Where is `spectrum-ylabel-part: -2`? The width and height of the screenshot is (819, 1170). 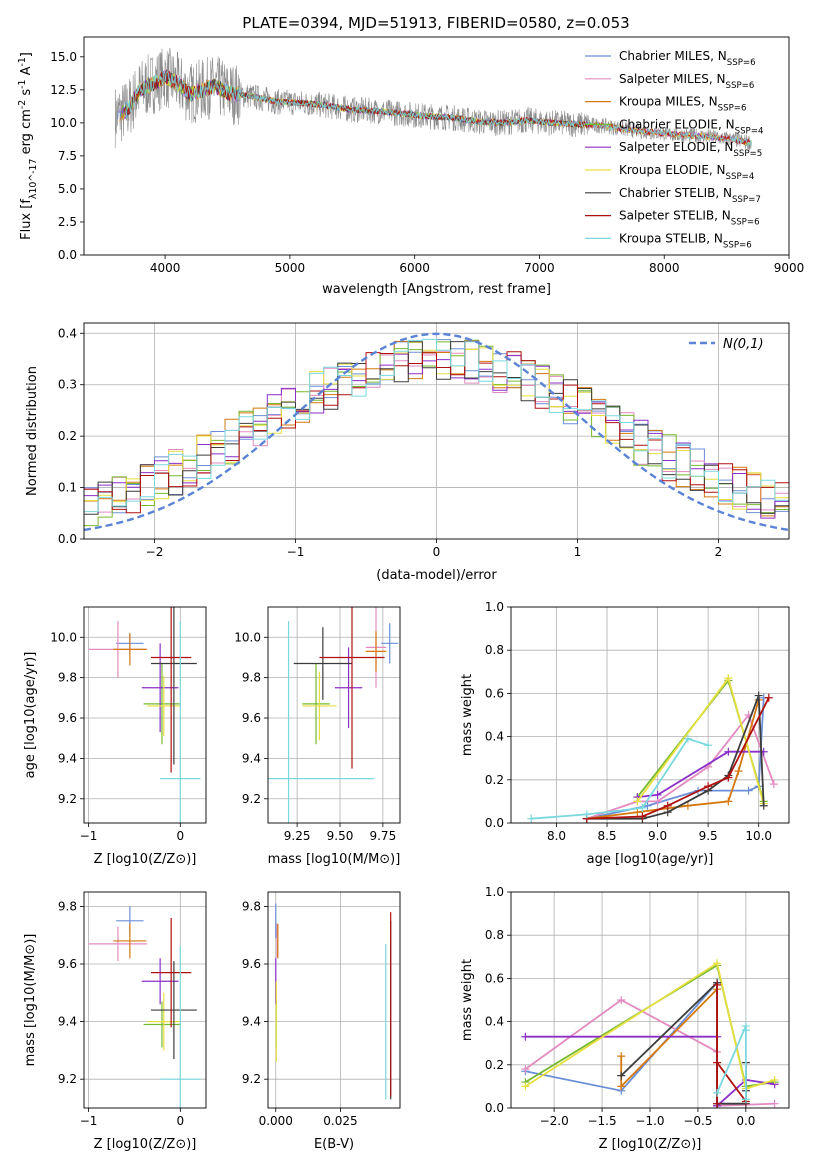 spectrum-ylabel-part: -2 is located at coordinates (22, 104).